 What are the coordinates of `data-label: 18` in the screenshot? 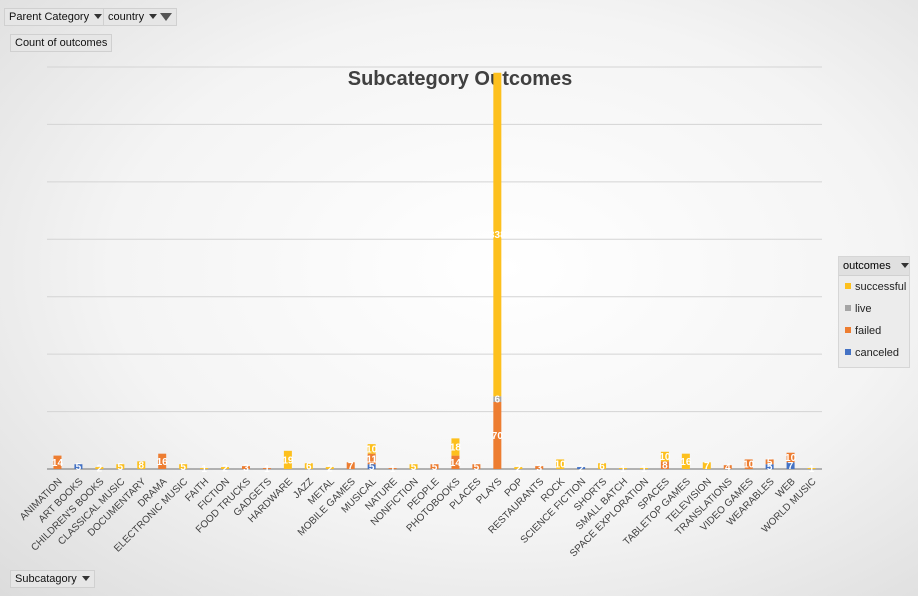 It's located at (456, 447).